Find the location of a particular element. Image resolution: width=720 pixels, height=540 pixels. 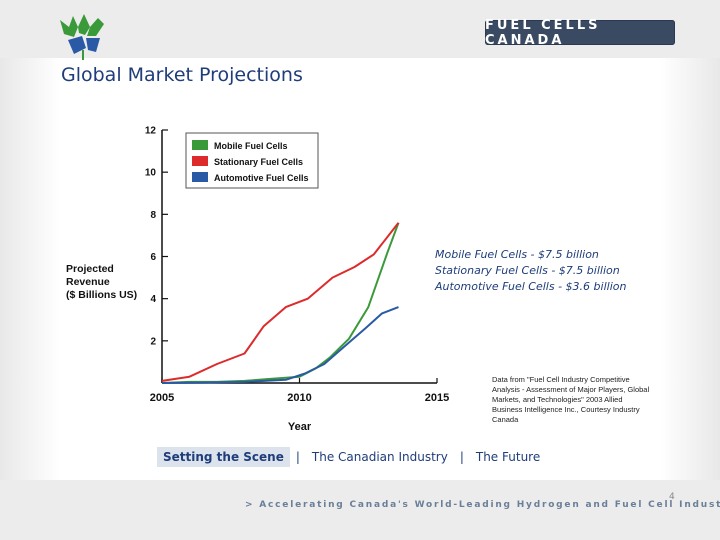

x-tick-label: 2005 is located at coordinates (162, 398).